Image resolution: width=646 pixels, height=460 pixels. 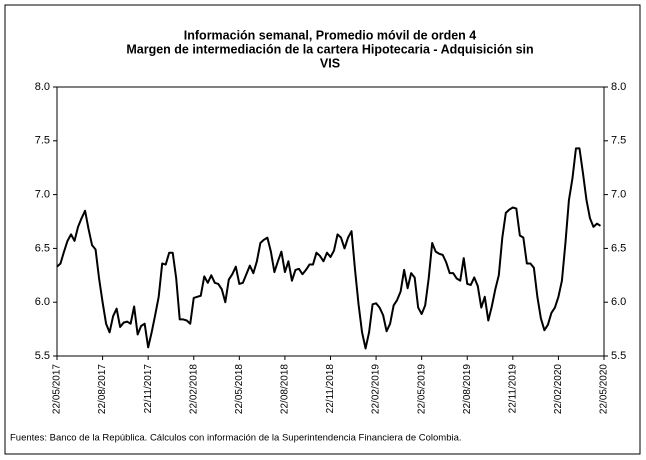 I want to click on x-tick-label: 22/02/2020, so click(x=558, y=389).